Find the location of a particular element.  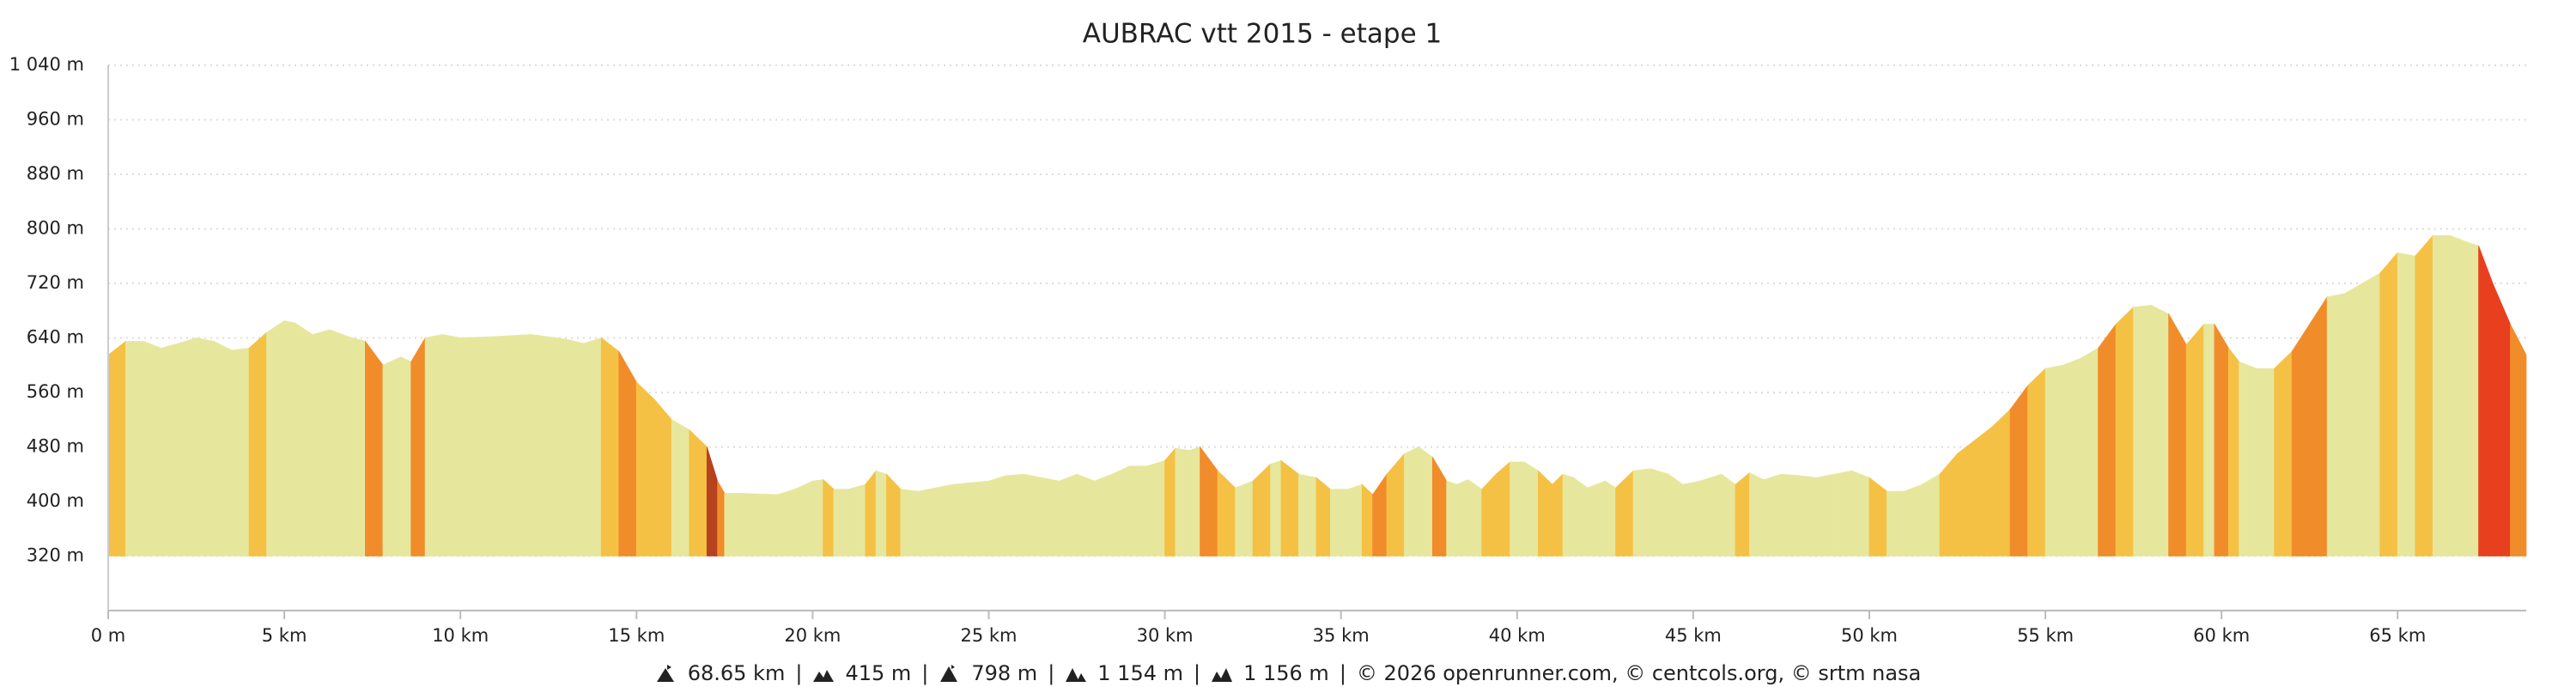

x-tick-label: 0 m is located at coordinates (109, 635).